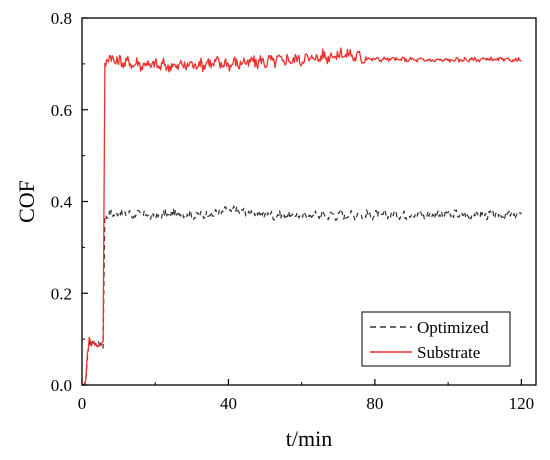 The height and width of the screenshot is (460, 550). What do you see at coordinates (61, 110) in the screenshot?
I see `y-tick-label: 0.6` at bounding box center [61, 110].